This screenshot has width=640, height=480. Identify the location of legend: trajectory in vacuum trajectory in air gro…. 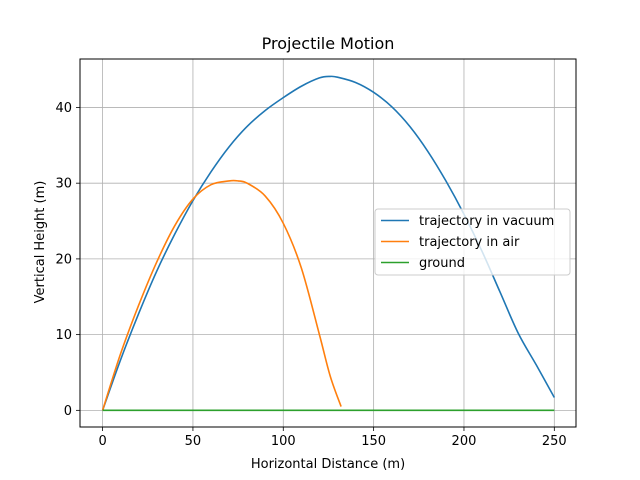
(472, 242).